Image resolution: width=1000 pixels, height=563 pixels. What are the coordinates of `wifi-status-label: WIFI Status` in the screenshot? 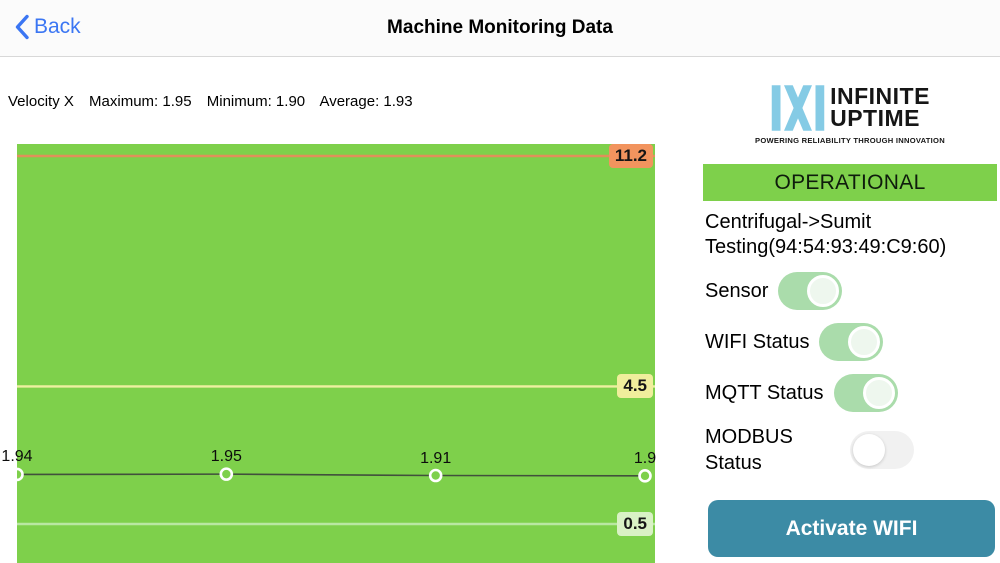 It's located at (757, 342).